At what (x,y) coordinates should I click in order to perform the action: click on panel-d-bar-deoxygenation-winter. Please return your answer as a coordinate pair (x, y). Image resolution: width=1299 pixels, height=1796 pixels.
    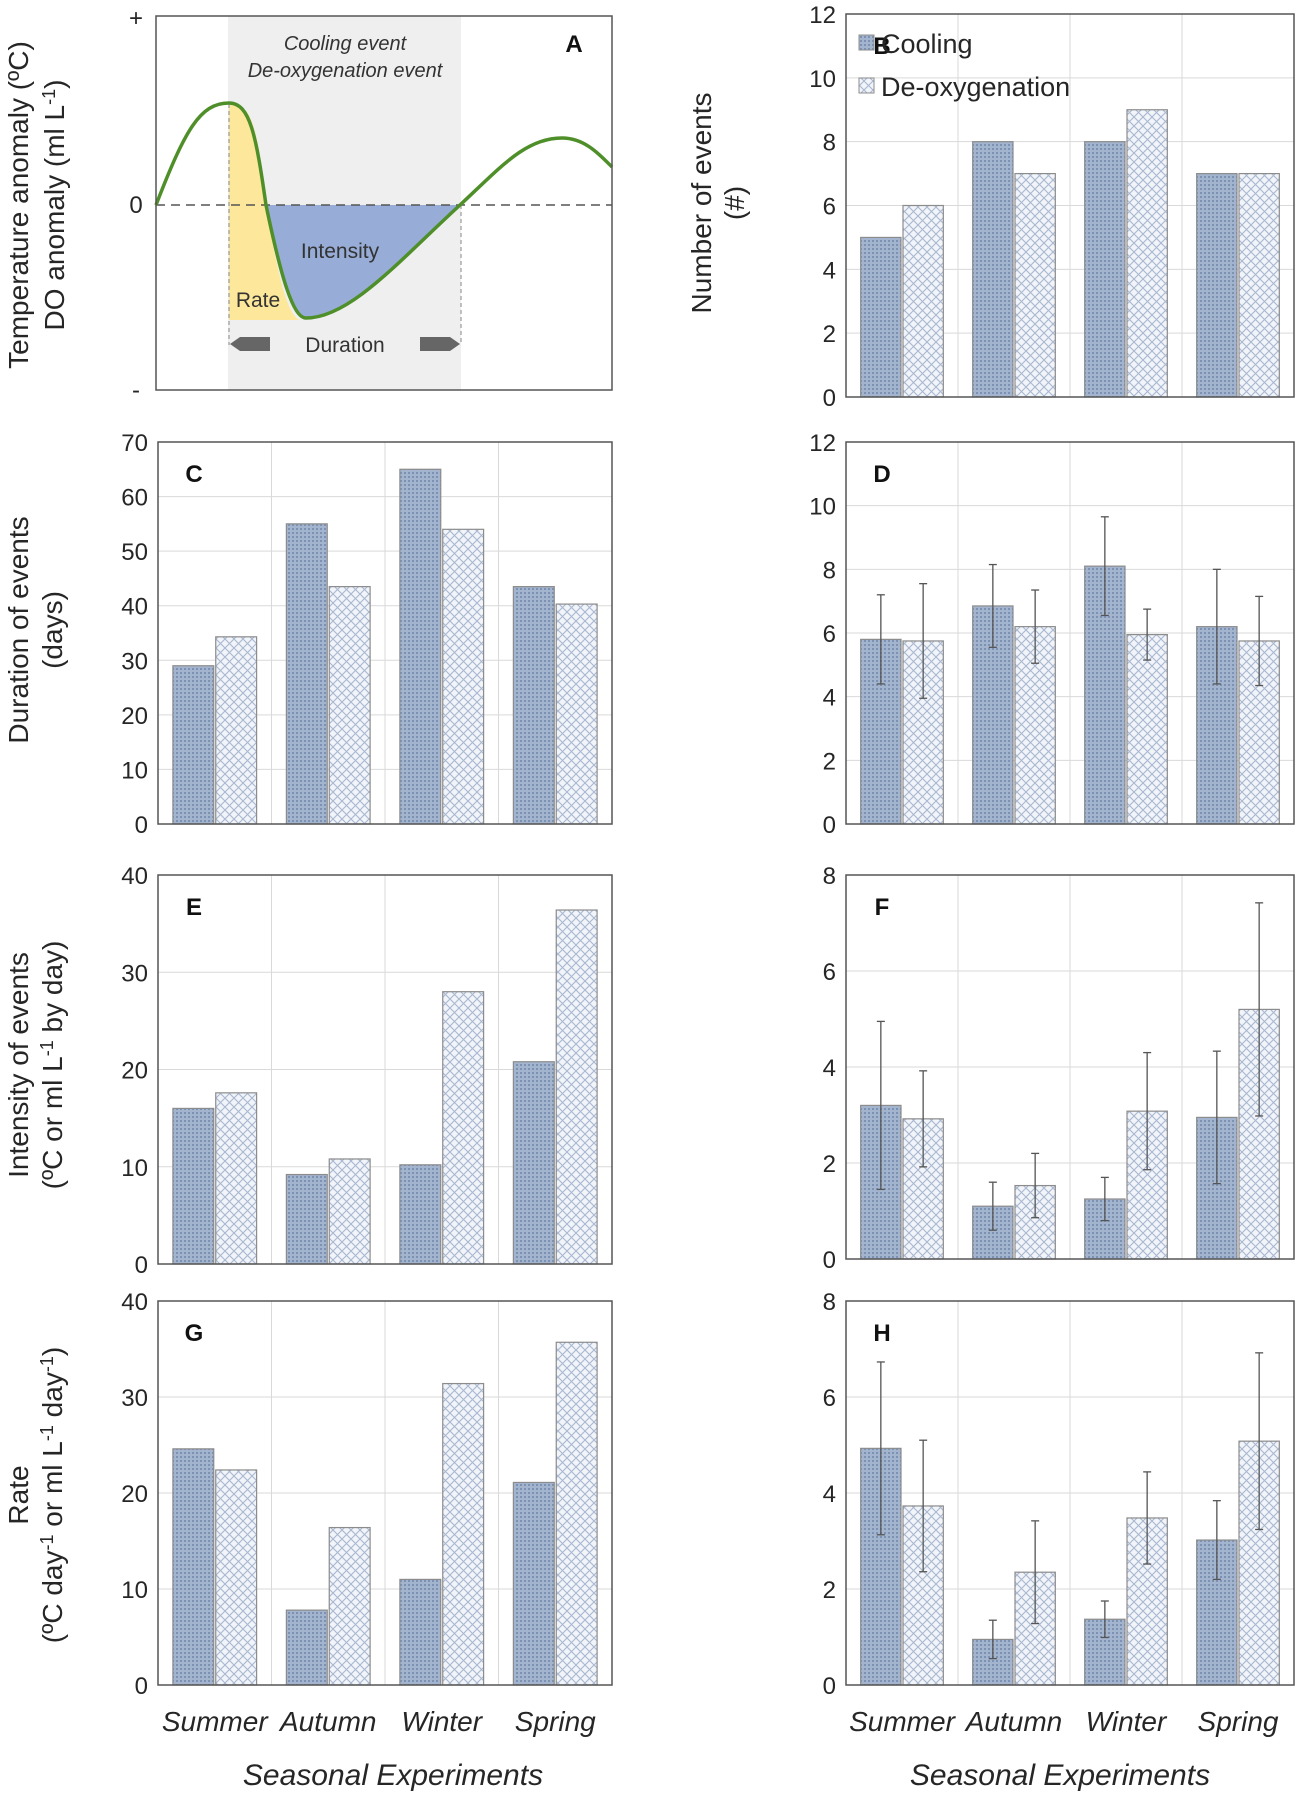
    Looking at the image, I should click on (1147, 729).